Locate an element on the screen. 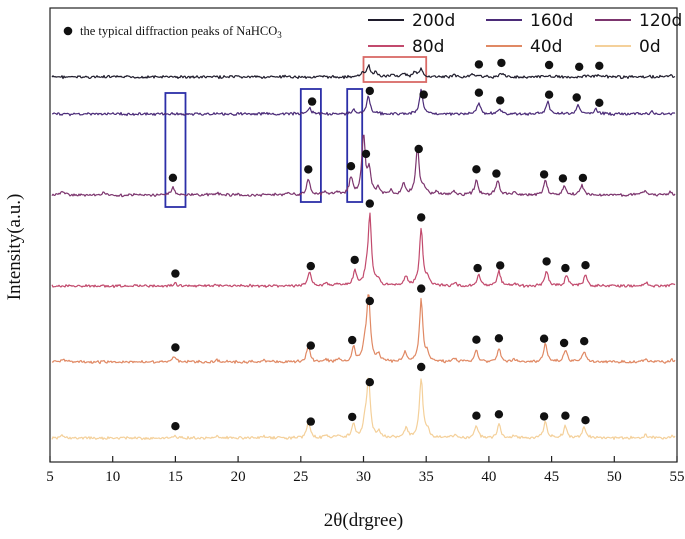 This screenshot has height=539, width=685. legend-label-200d: 200d is located at coordinates (433, 21).